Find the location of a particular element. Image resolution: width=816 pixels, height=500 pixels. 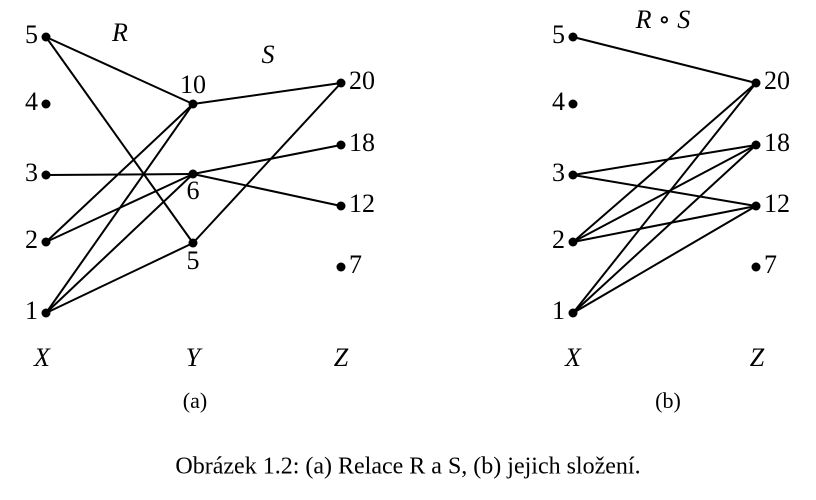

relation-label: S is located at coordinates (268, 54).